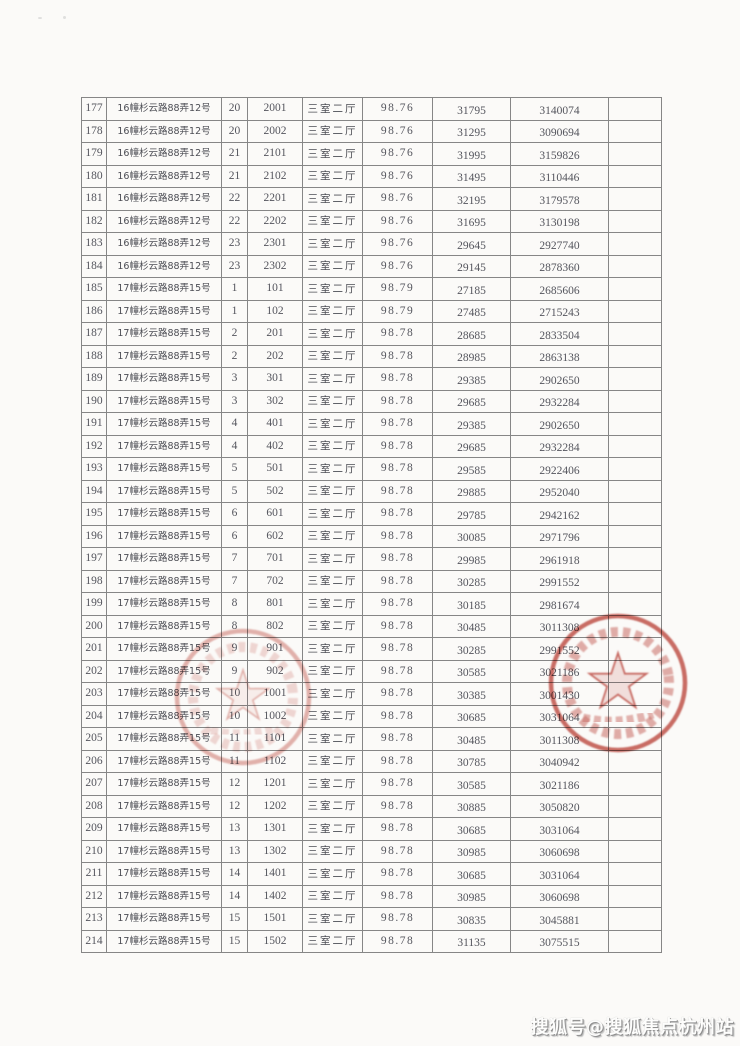 The image size is (740, 1046). What do you see at coordinates (234, 109) in the screenshot?
I see `cell-floor: 20` at bounding box center [234, 109].